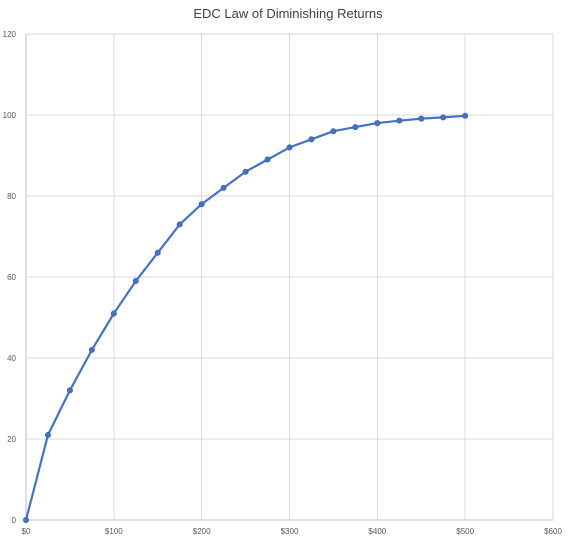 The image size is (576, 543). I want to click on y-tick-label: 80, so click(11, 196).